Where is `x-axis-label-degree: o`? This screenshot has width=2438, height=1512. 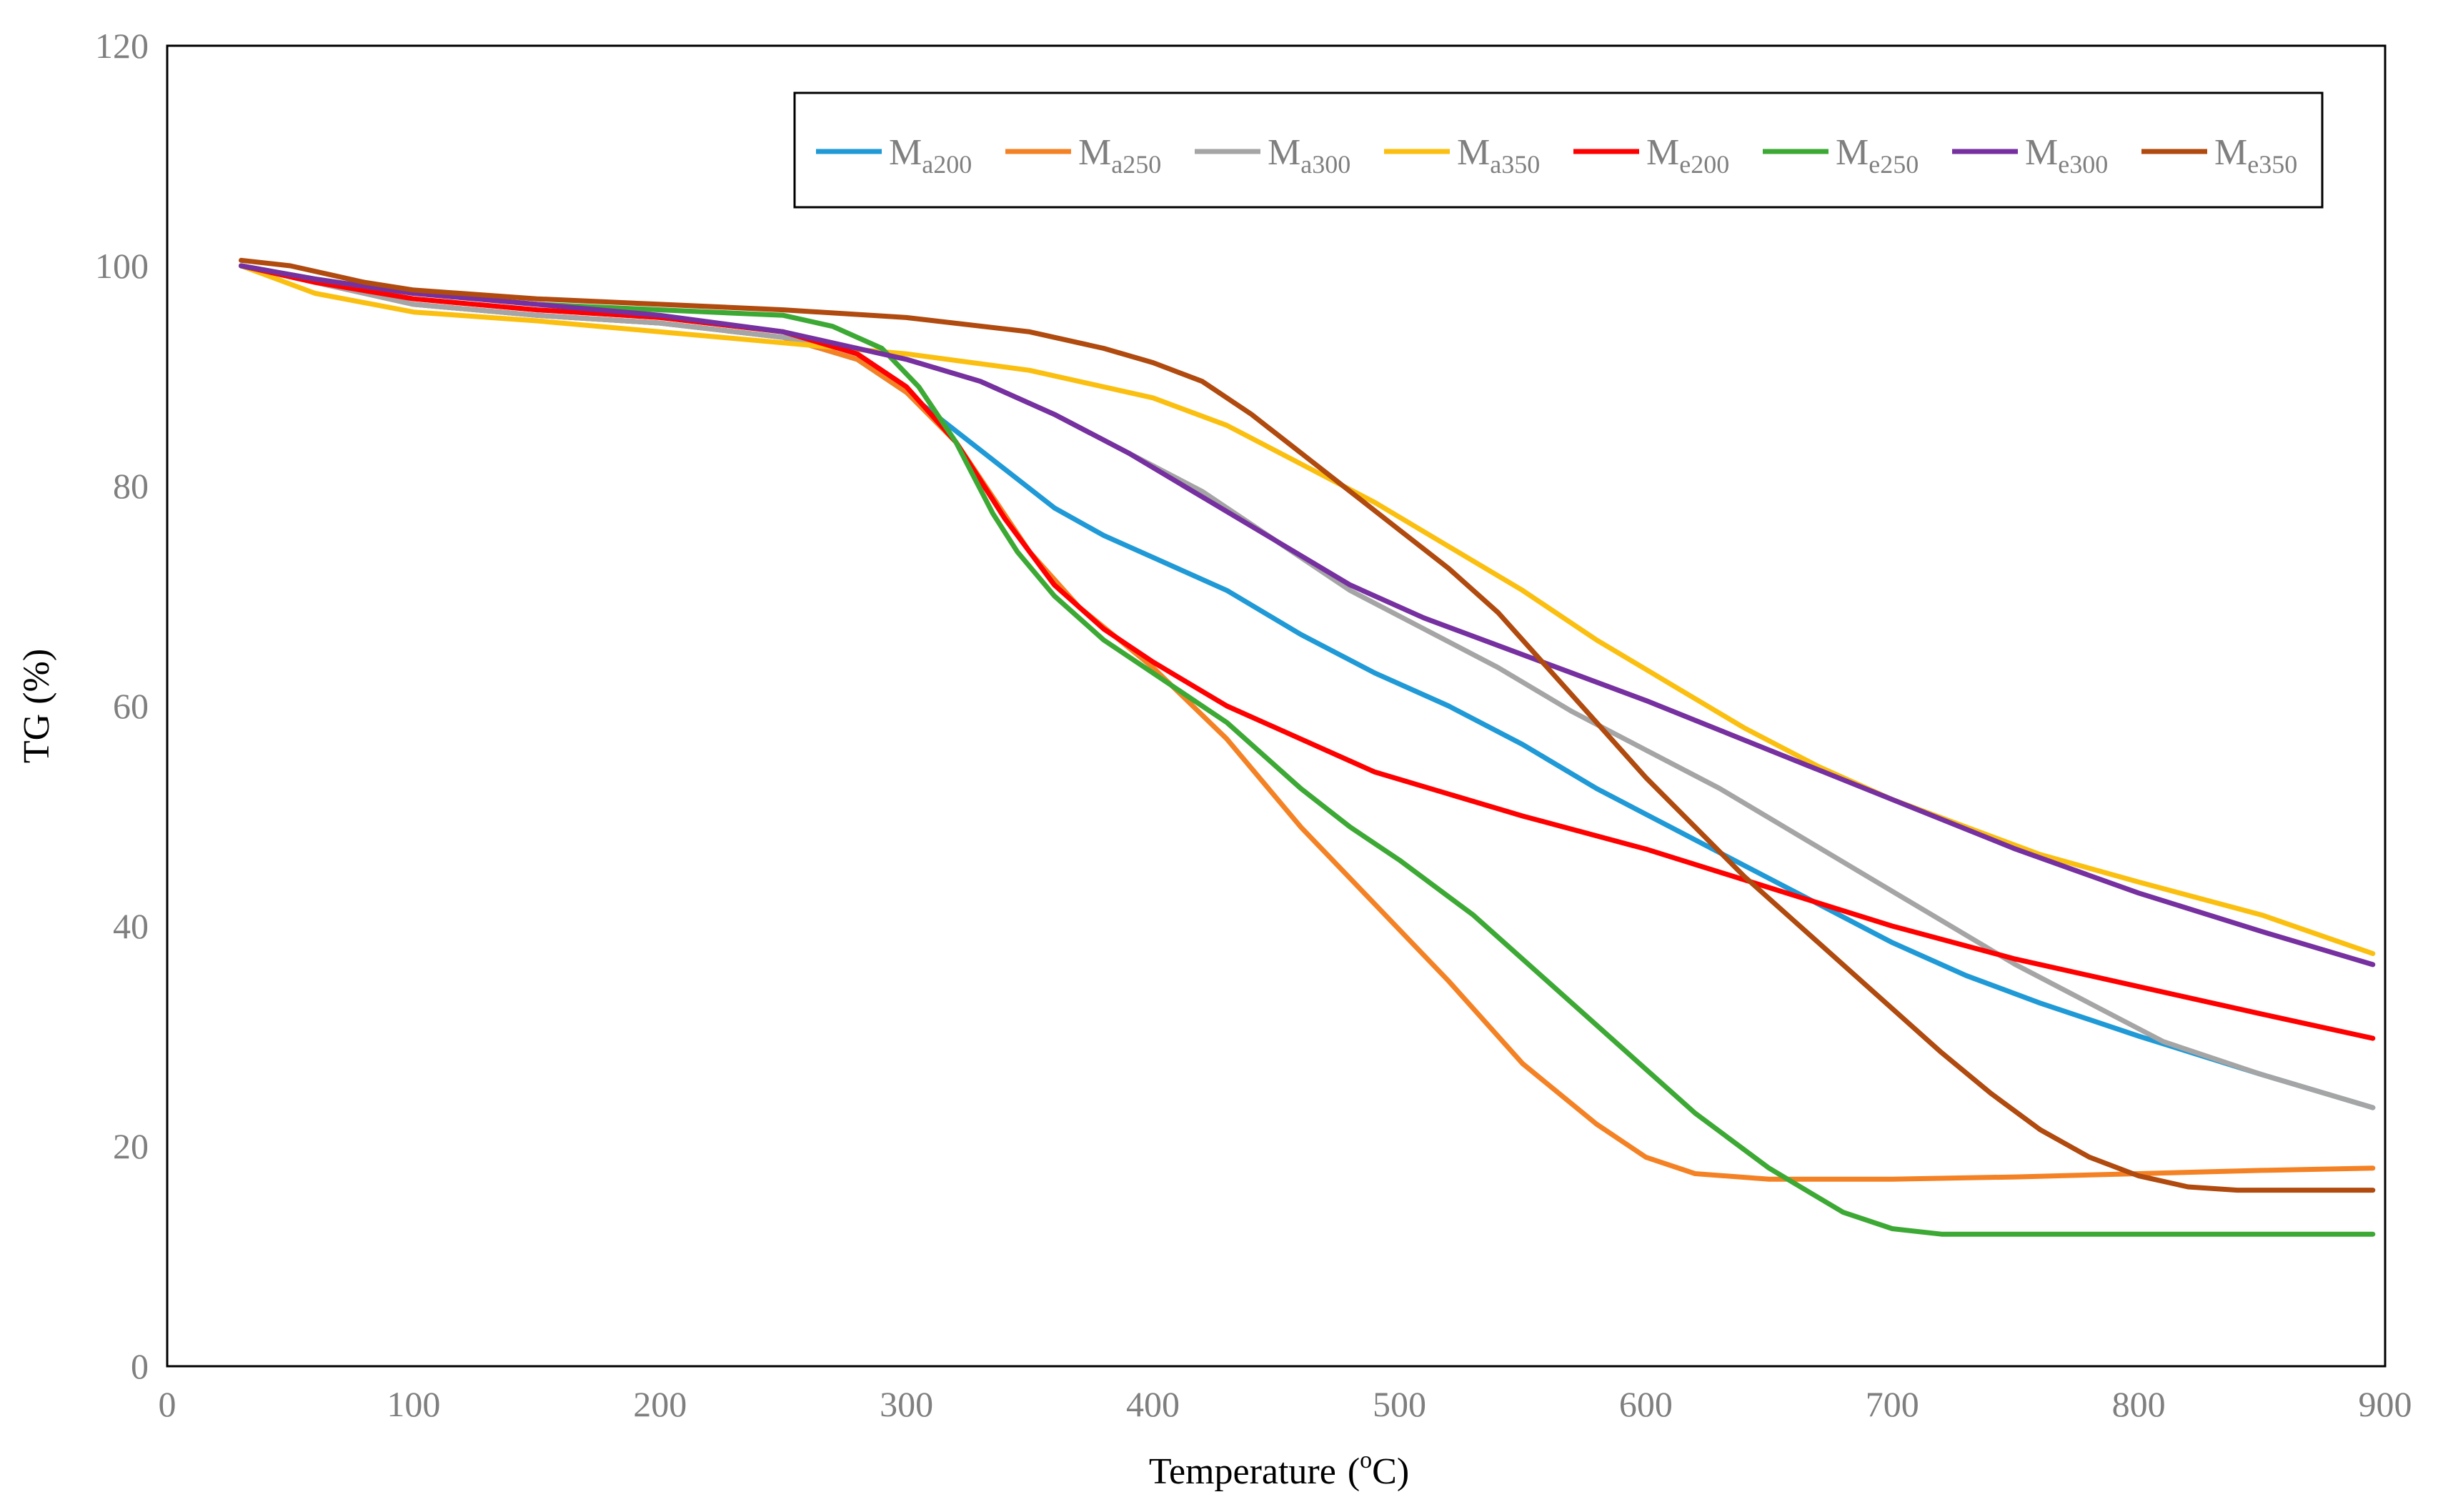
x-axis-label-degree: o is located at coordinates (1366, 1460).